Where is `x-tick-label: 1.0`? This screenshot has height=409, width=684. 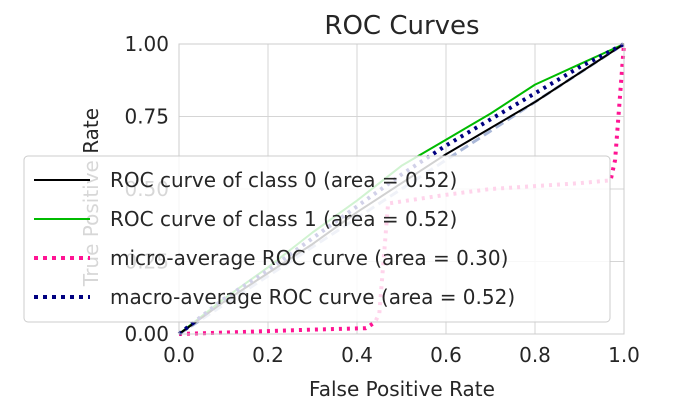 x-tick-label: 1.0 is located at coordinates (624, 355).